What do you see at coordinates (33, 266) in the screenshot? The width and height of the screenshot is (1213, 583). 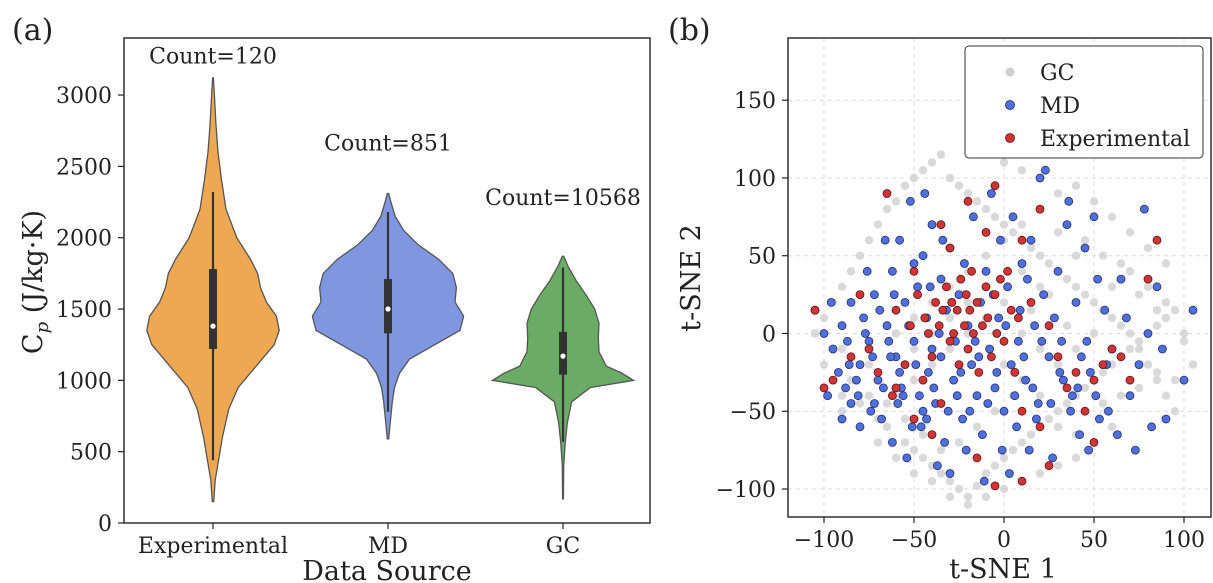 I see `y-label-unit: (J/kg·K)` at bounding box center [33, 266].